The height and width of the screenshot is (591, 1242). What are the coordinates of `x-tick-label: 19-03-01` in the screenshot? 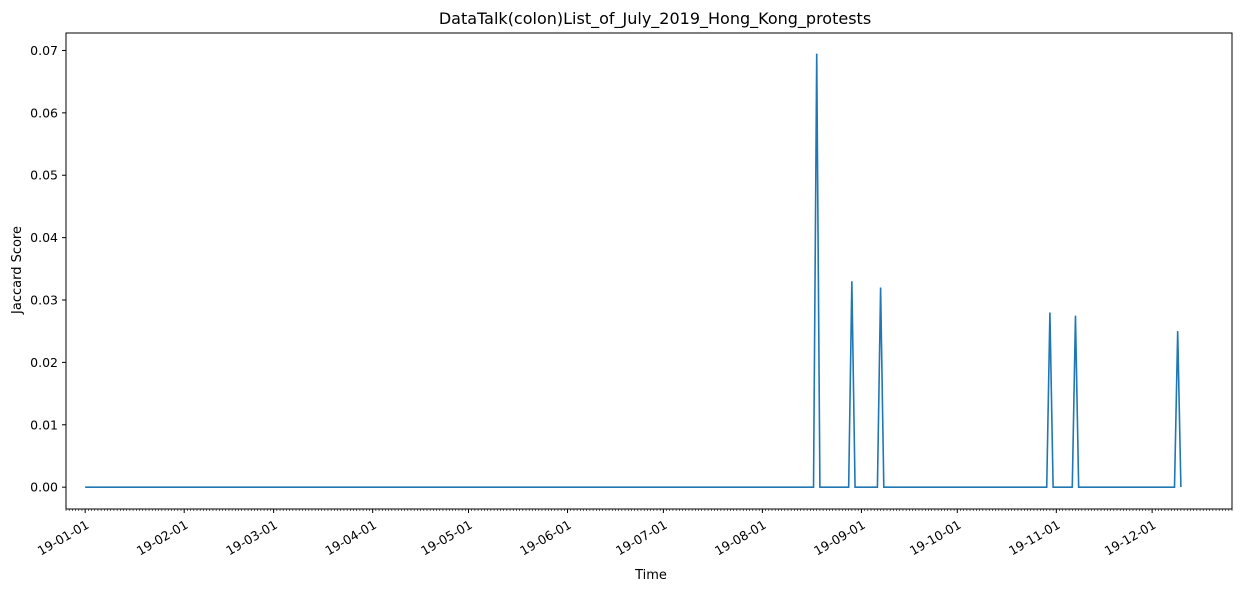 It's located at (251, 537).